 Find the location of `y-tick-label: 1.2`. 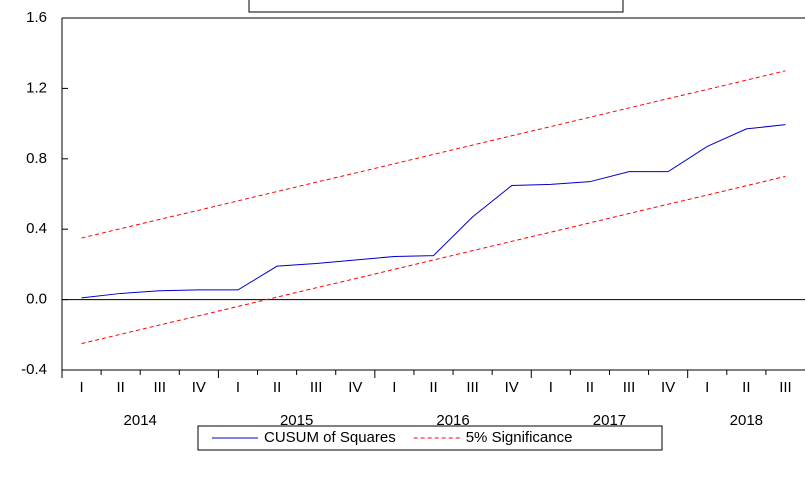

y-tick-label: 1.2 is located at coordinates (36, 87).